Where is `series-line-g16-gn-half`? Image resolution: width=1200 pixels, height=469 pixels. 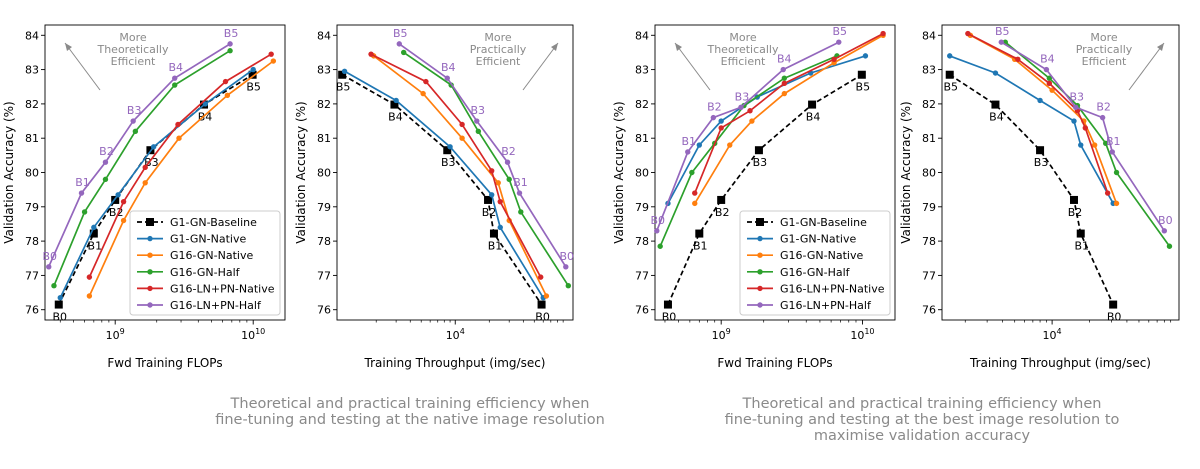
series-line-g16-gn-half is located at coordinates (748, 151).